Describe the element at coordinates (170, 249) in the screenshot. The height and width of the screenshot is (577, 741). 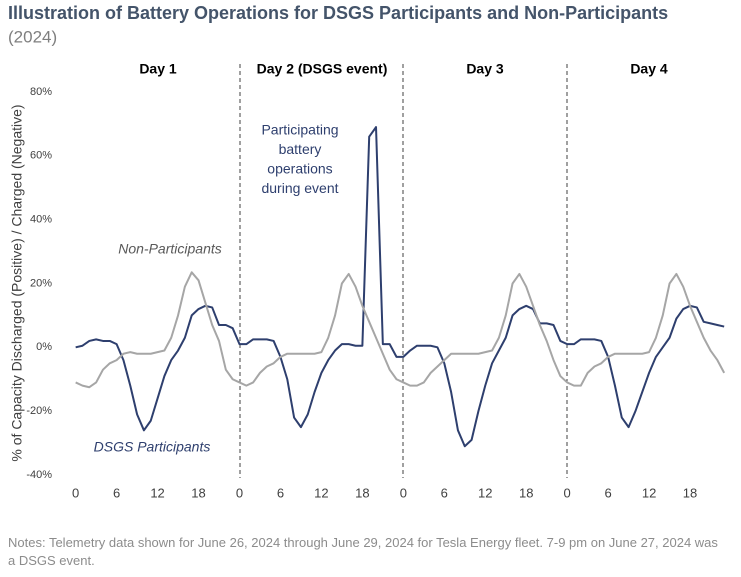
I see `annotation: Non-Participants` at that location.